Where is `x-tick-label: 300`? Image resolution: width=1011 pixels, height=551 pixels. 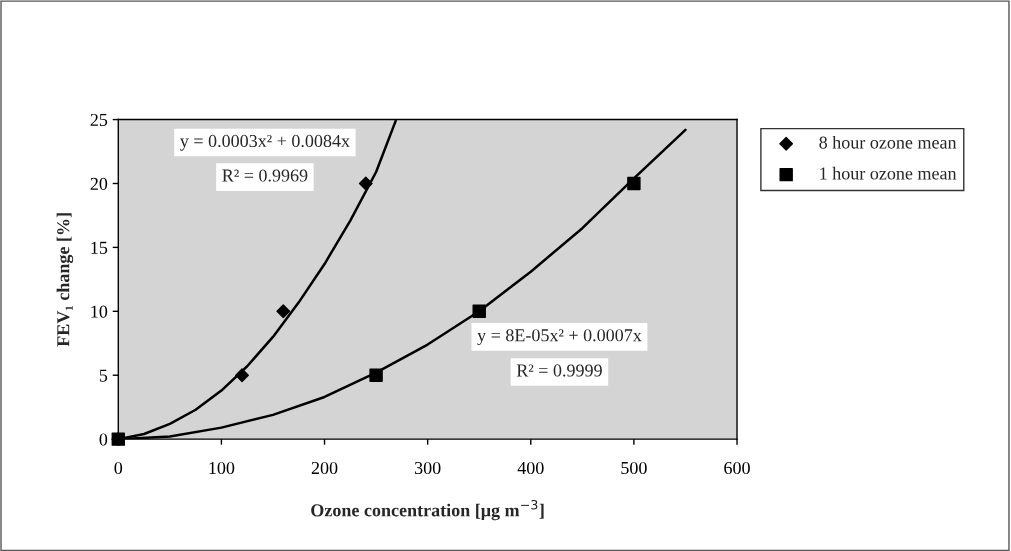 x-tick-label: 300 is located at coordinates (427, 468).